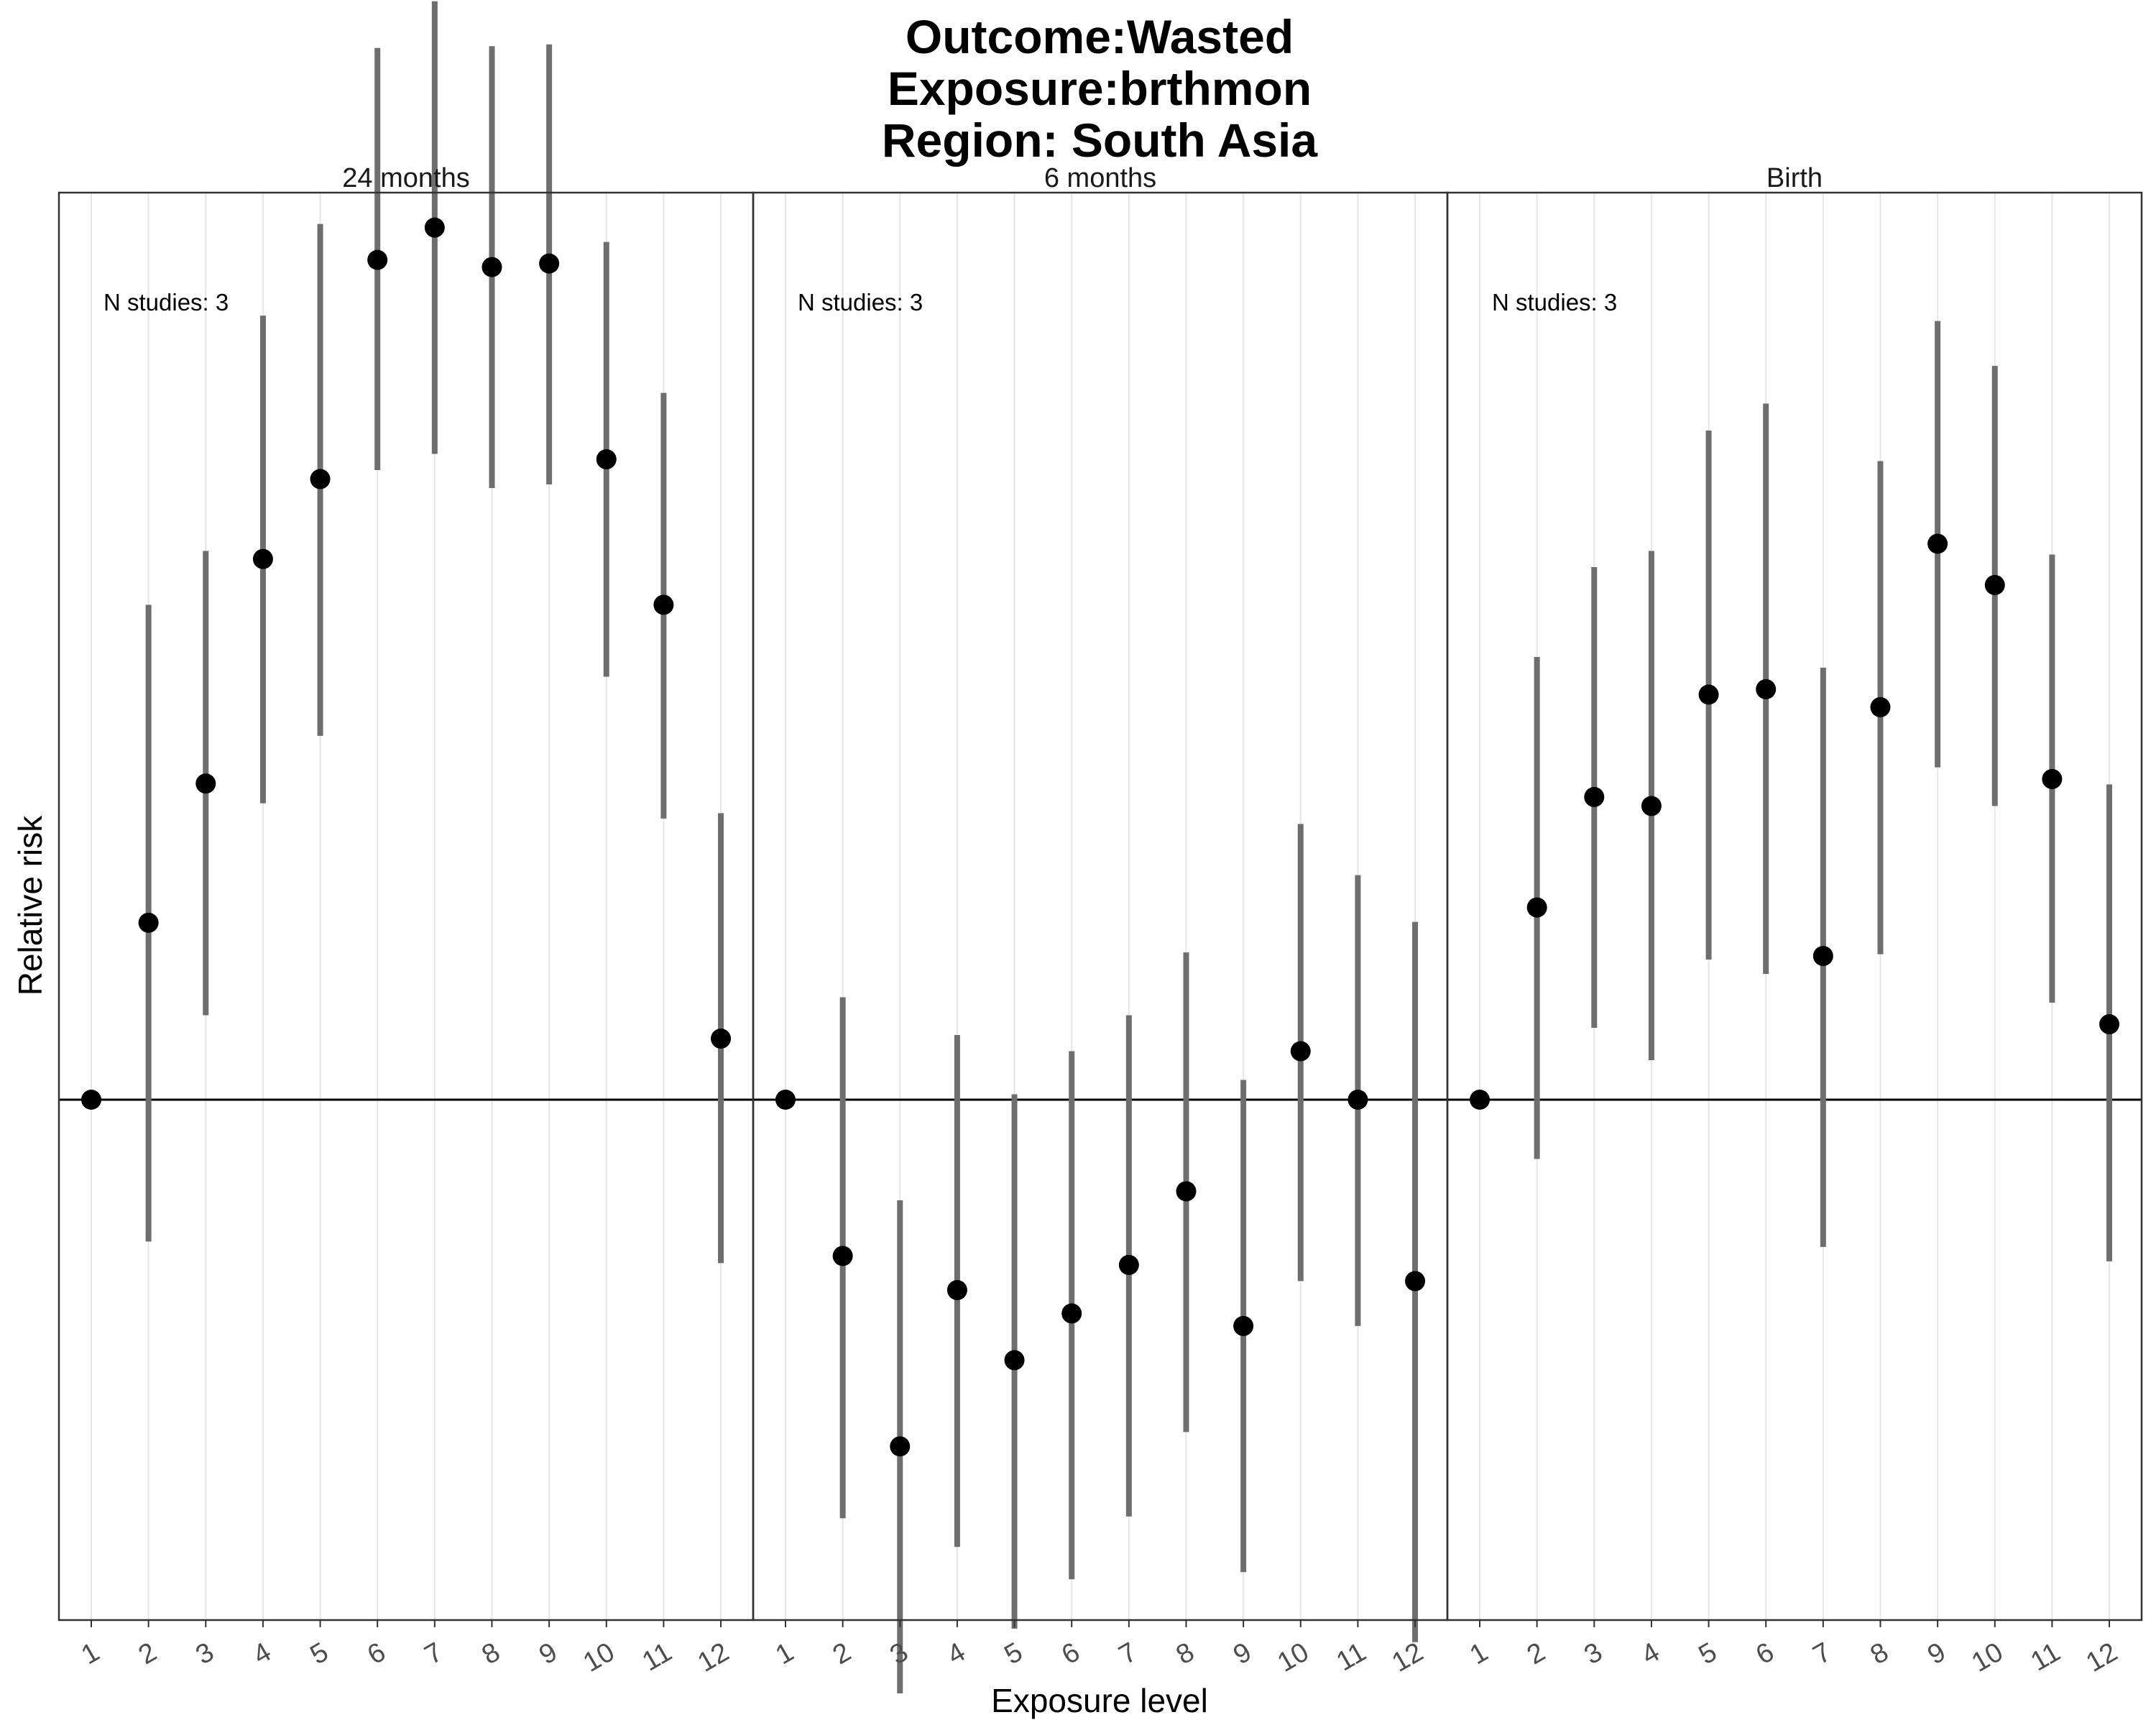 This screenshot has width=2156, height=1725. What do you see at coordinates (30, 905) in the screenshot?
I see `y-axis-title: Relative risk` at bounding box center [30, 905].